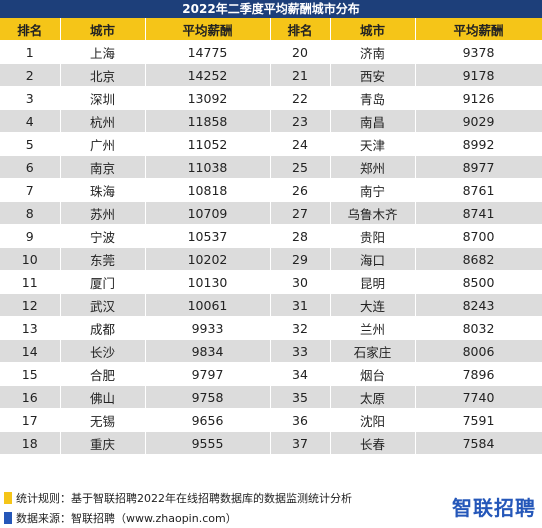 This screenshot has width=542, height=528. What do you see at coordinates (30, 443) in the screenshot?
I see `cell-rank-left: 18` at bounding box center [30, 443].